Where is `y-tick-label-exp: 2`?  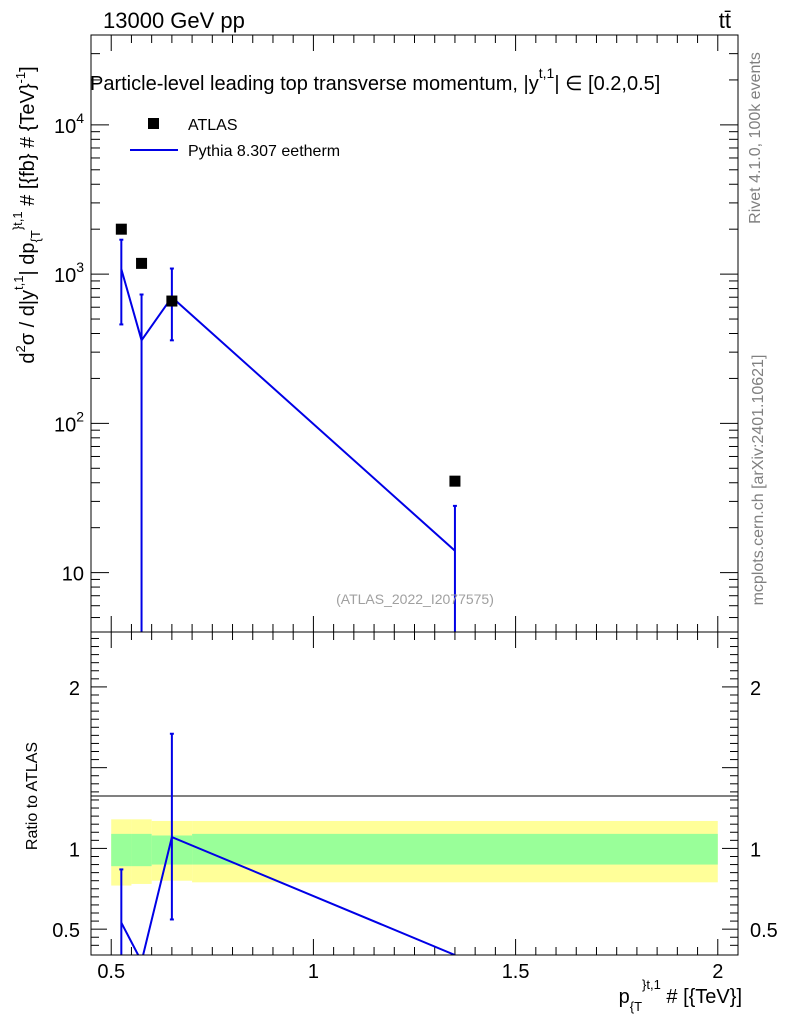
y-tick-label-exp: 2 is located at coordinates (80, 416).